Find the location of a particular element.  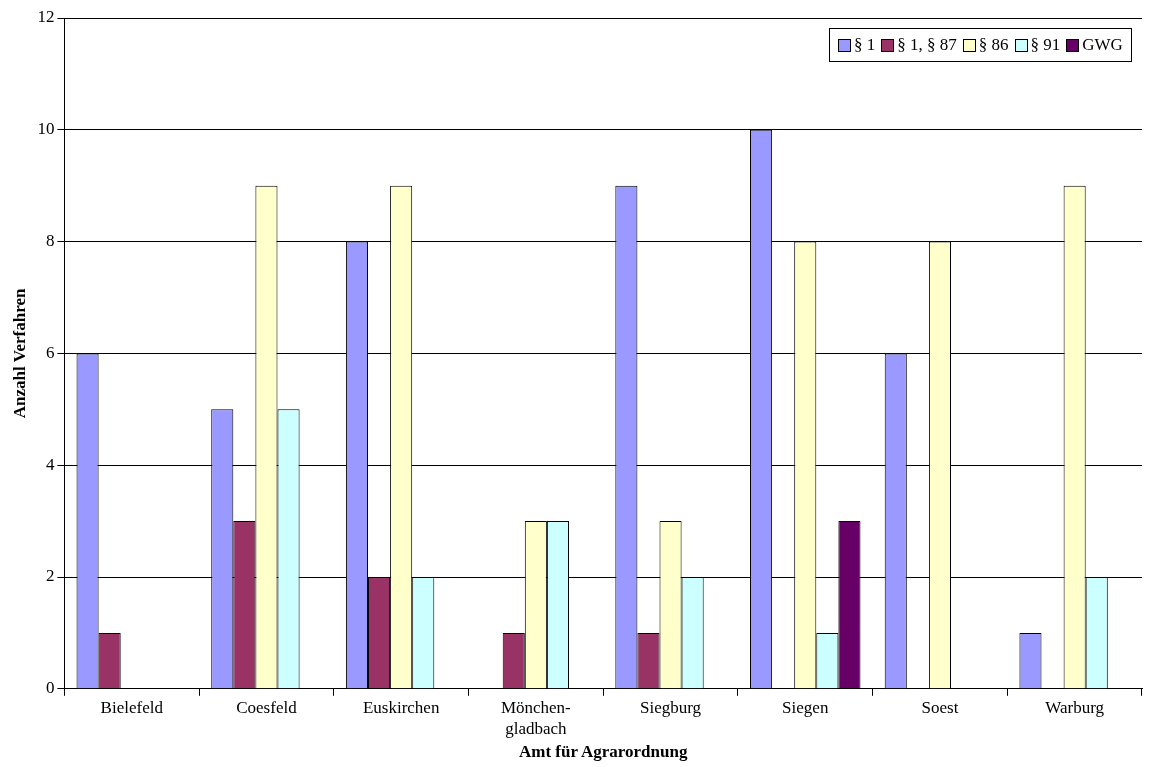

x-axis-title: Amt für Agrarordnung is located at coordinates (603, 752).